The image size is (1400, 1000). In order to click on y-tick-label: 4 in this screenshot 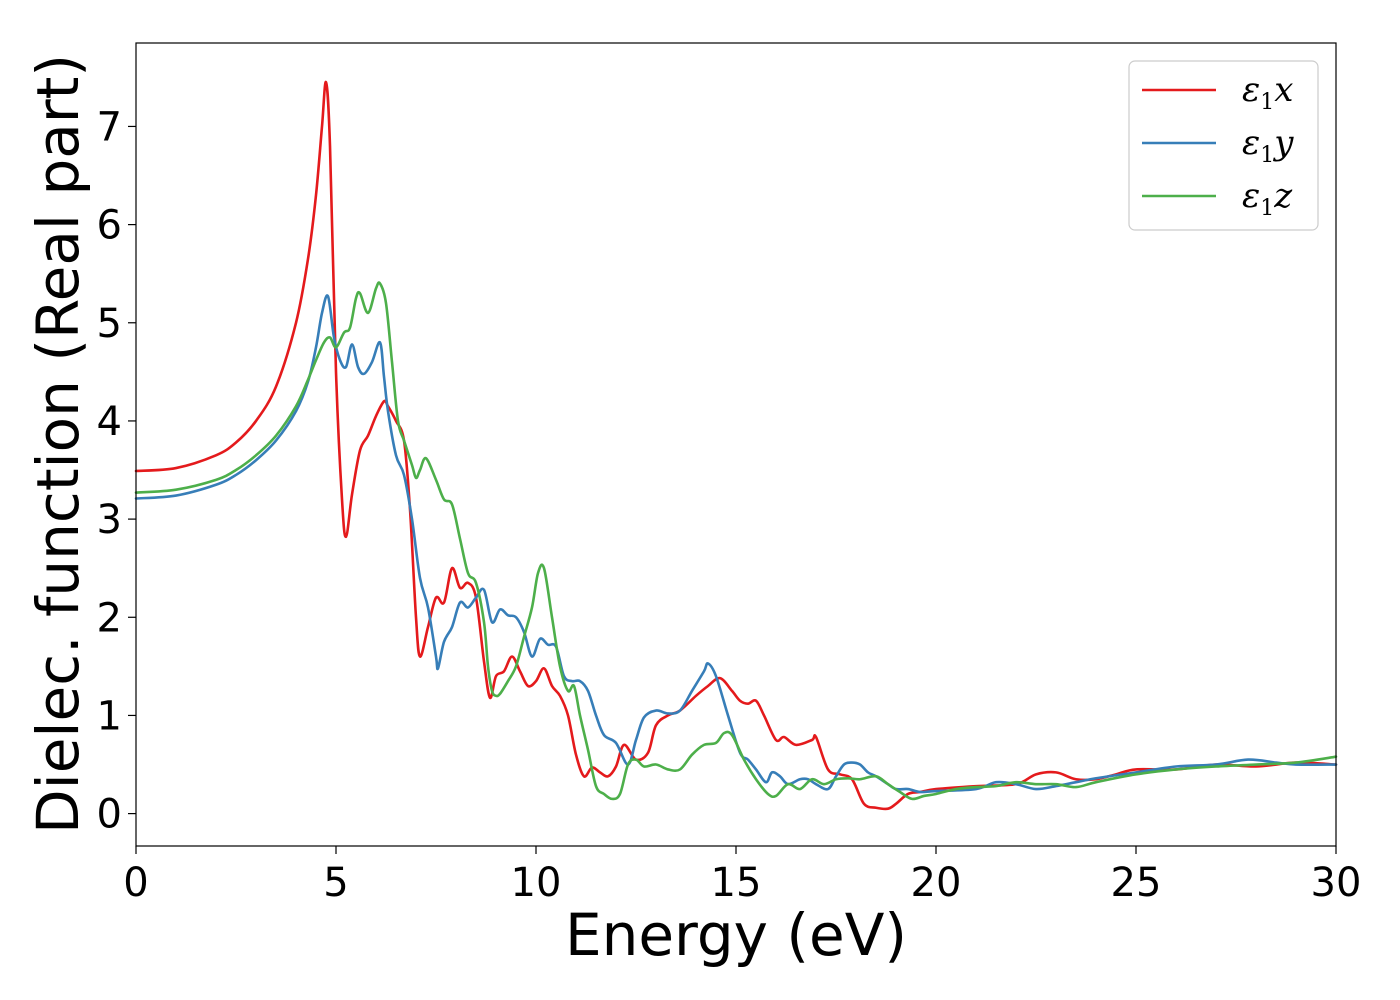, I will do `click(109, 422)`.